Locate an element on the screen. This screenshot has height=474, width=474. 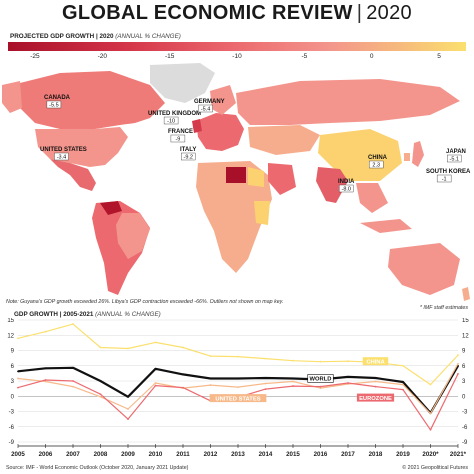
y-tick-label-right: 3 is located at coordinates (464, 382).